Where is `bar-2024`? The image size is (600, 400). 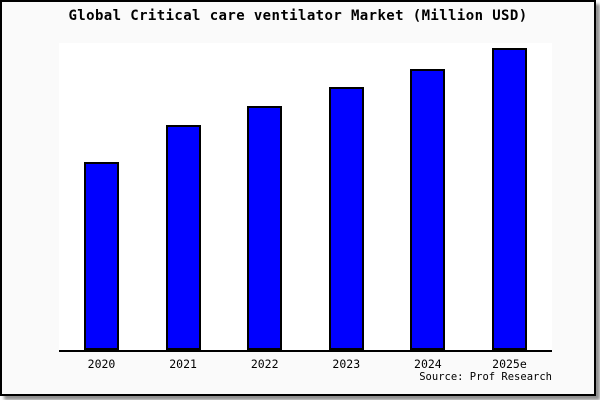
bar-2024 is located at coordinates (428, 209).